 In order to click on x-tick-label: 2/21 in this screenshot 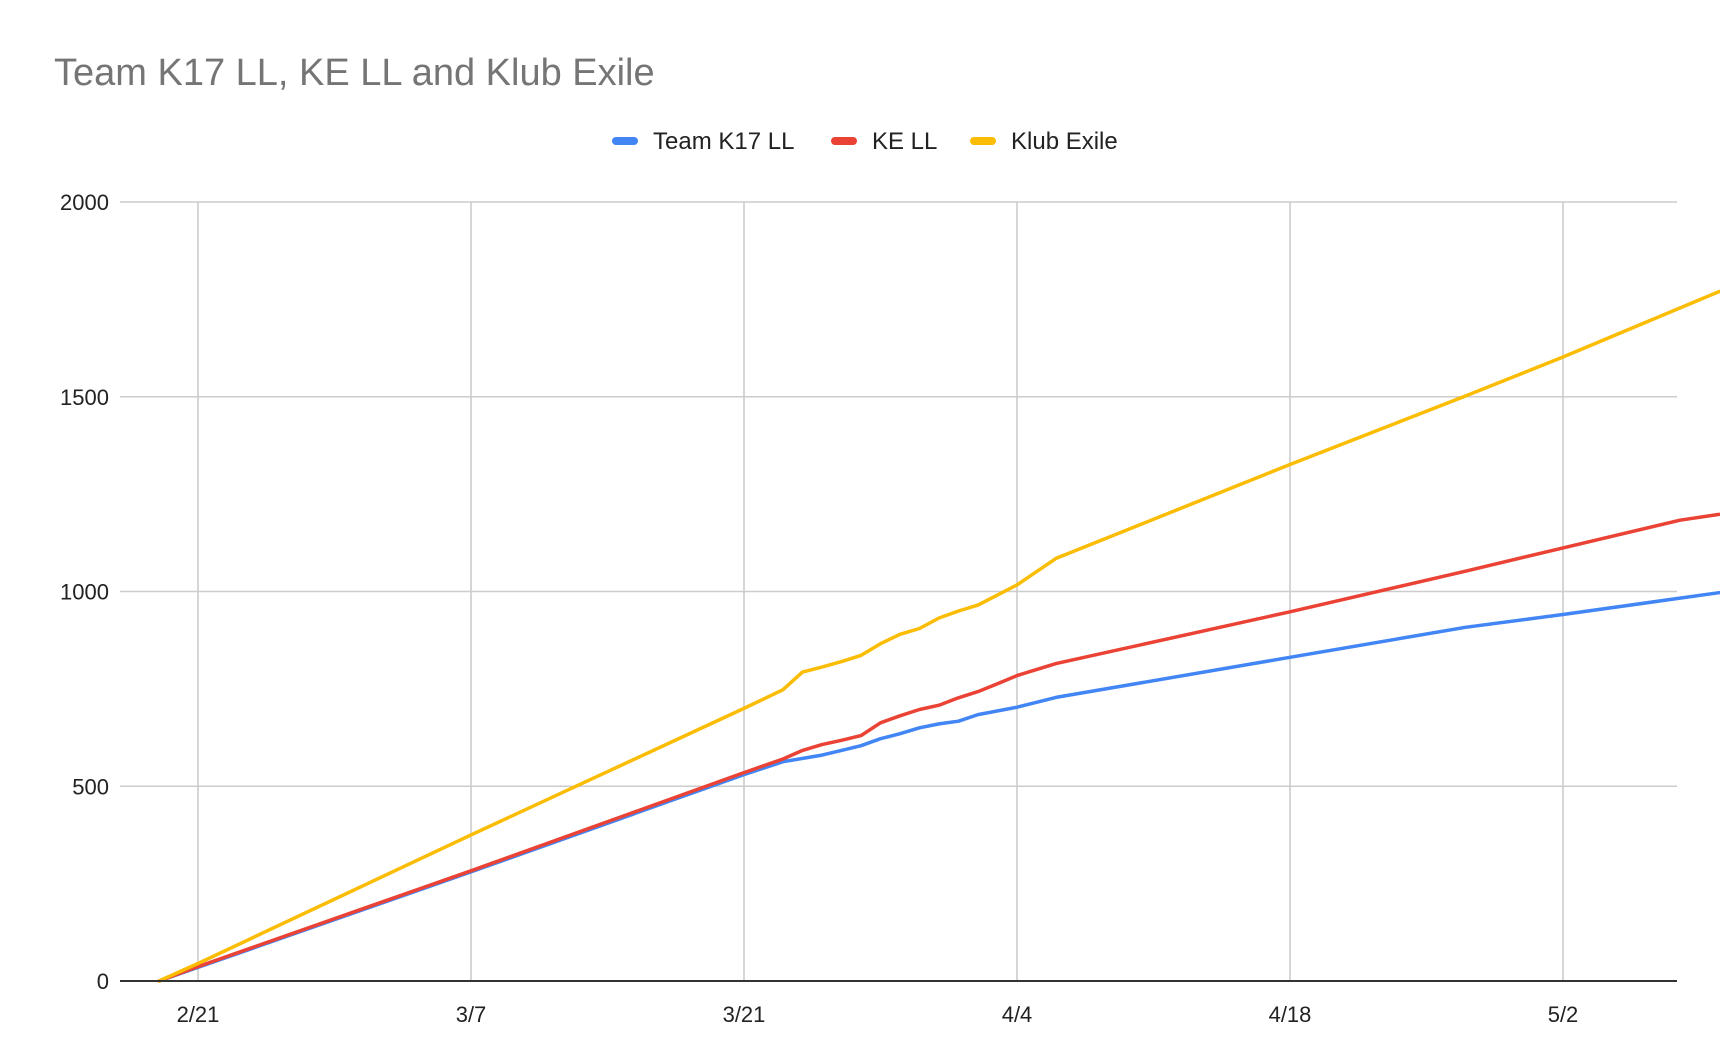, I will do `click(198, 1014)`.